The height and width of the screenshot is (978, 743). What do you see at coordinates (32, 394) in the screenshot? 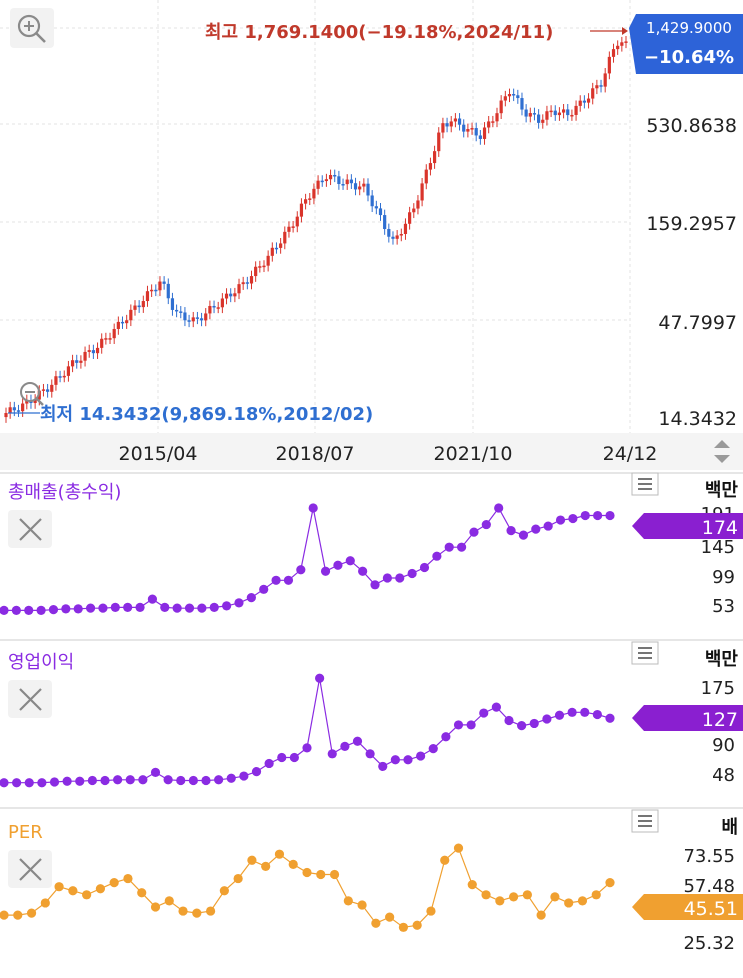
I see `zoom-out-icon` at bounding box center [32, 394].